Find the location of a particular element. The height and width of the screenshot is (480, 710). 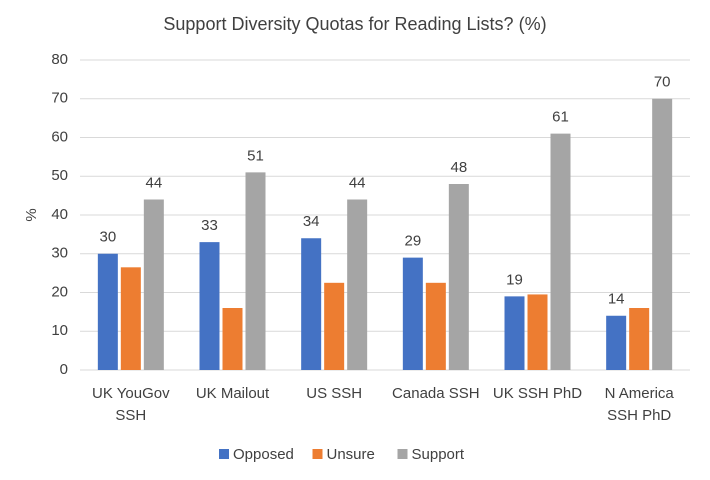

data-label: 48 is located at coordinates (458, 167).